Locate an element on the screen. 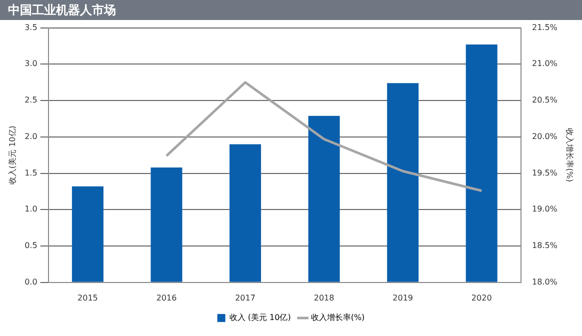 The height and width of the screenshot is (336, 582). y2-tick-label: 21.5% is located at coordinates (545, 27).